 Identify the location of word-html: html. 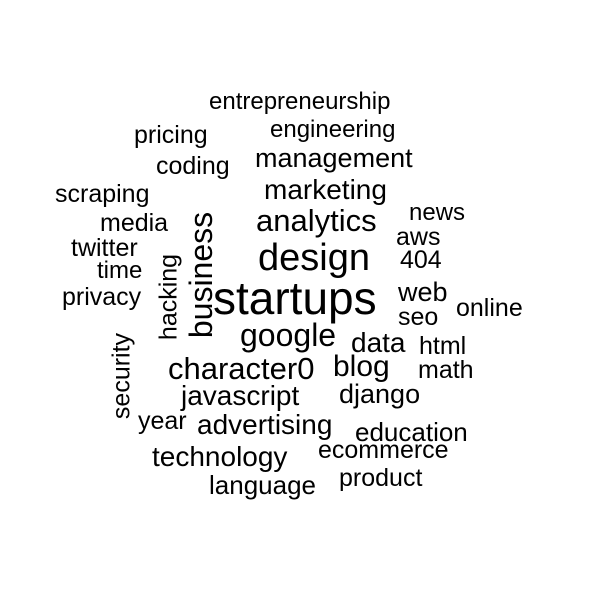
(443, 346).